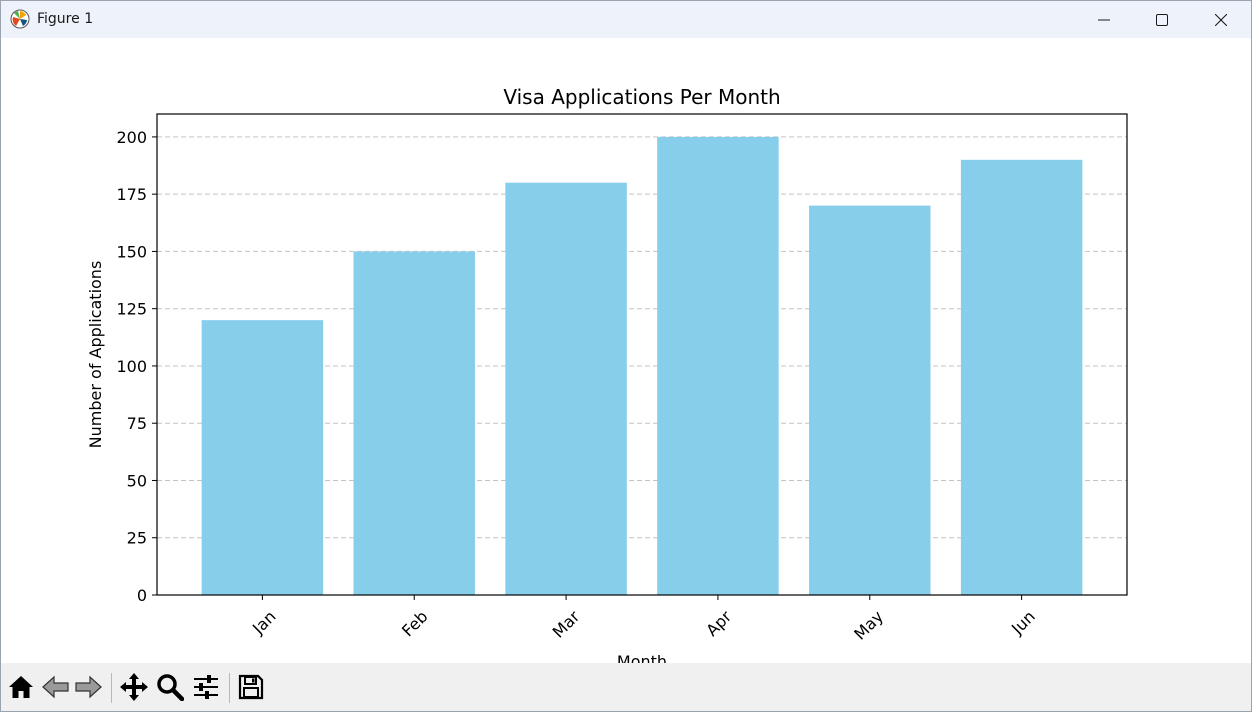  I want to click on forward-button, so click(88, 687).